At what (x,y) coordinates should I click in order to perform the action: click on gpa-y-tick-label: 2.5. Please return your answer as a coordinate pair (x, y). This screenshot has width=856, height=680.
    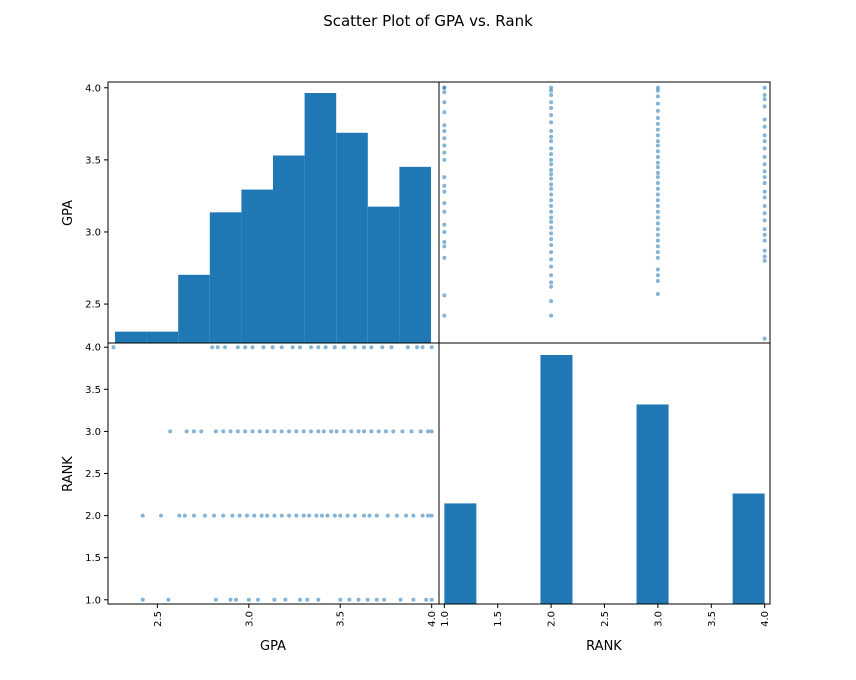
    Looking at the image, I should click on (93, 305).